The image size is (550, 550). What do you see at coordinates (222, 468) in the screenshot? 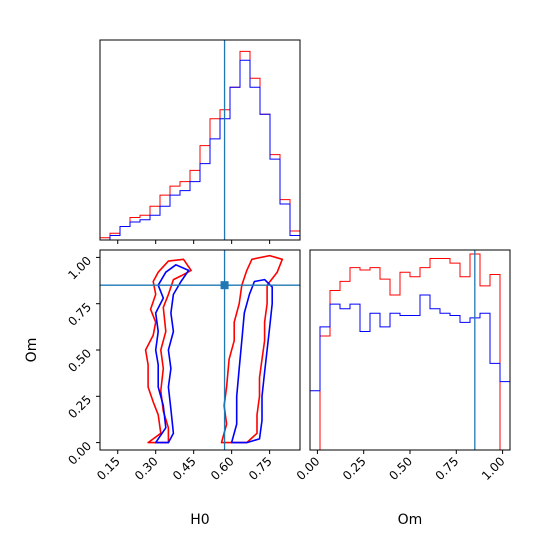
I see `h0-tick-label: 0.60` at bounding box center [222, 468].